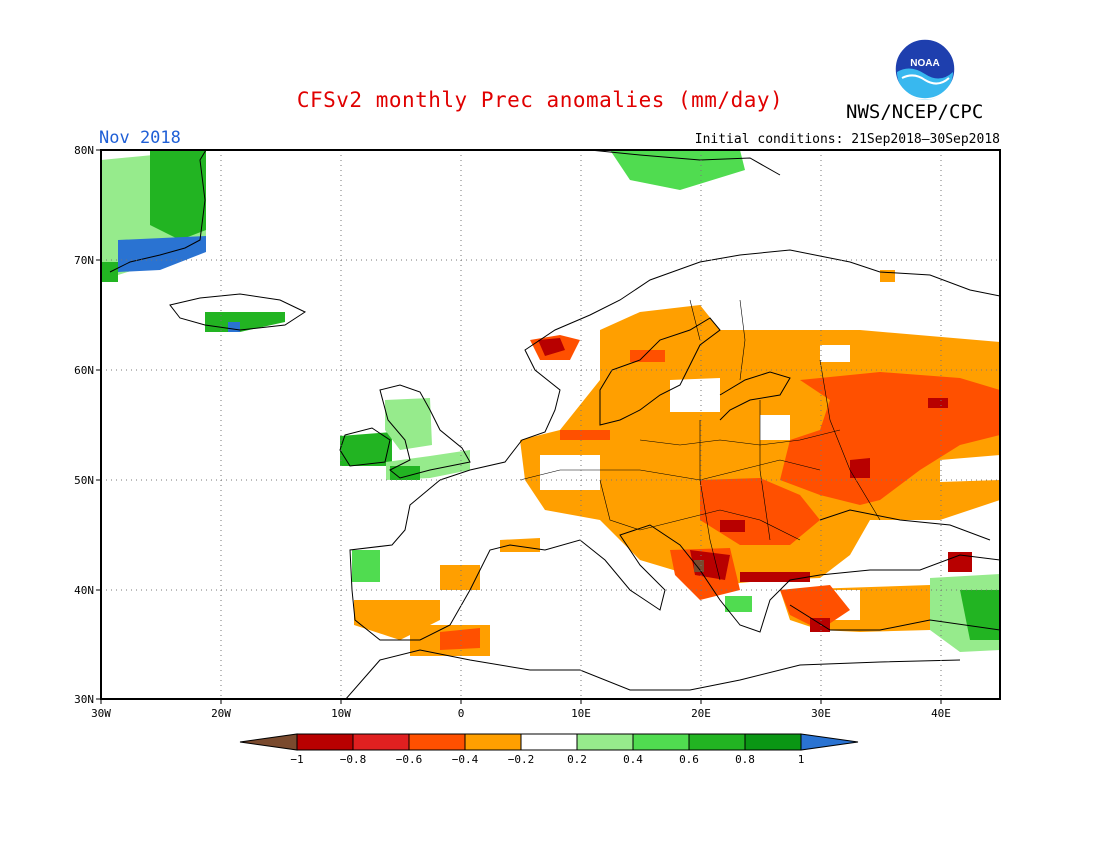  What do you see at coordinates (581, 713) in the screenshot?
I see `lon-label-10e: 10E` at bounding box center [581, 713].